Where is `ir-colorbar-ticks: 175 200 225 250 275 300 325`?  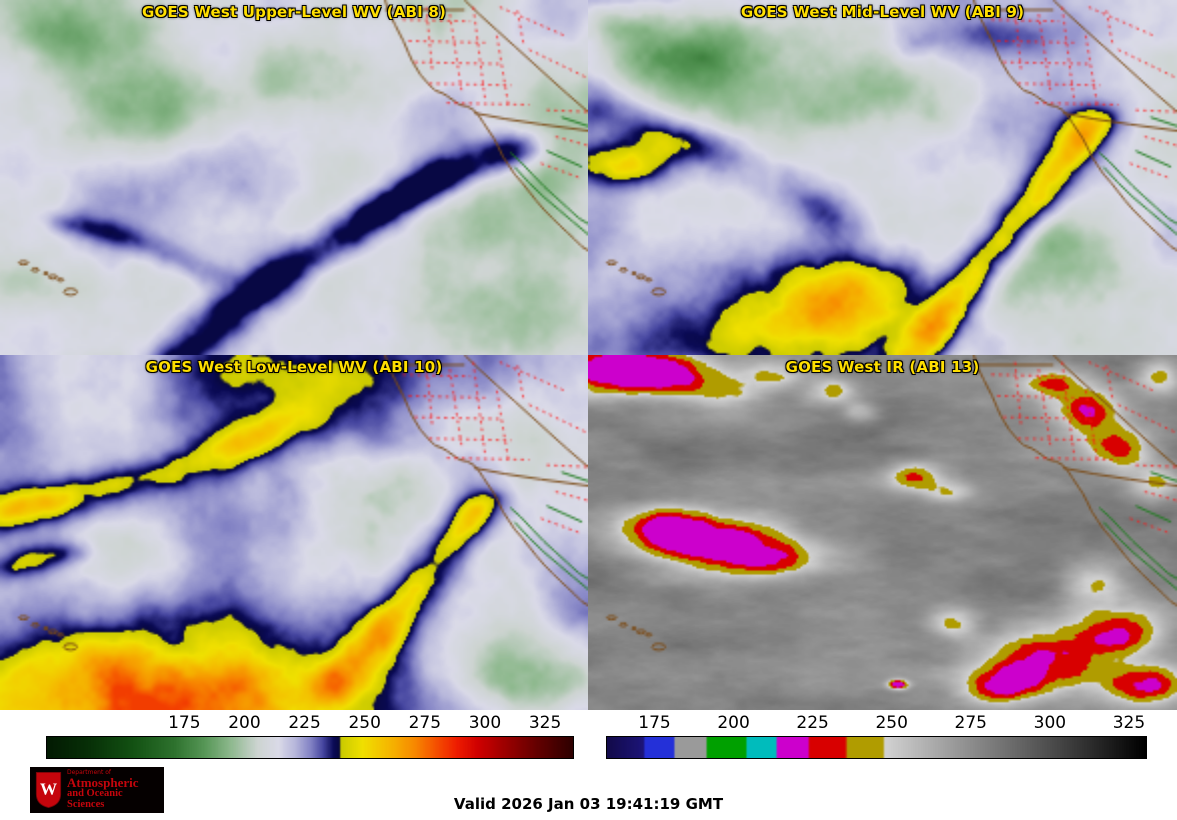 ir-colorbar-ticks: 175 200 225 250 275 300 325 is located at coordinates (875, 723).